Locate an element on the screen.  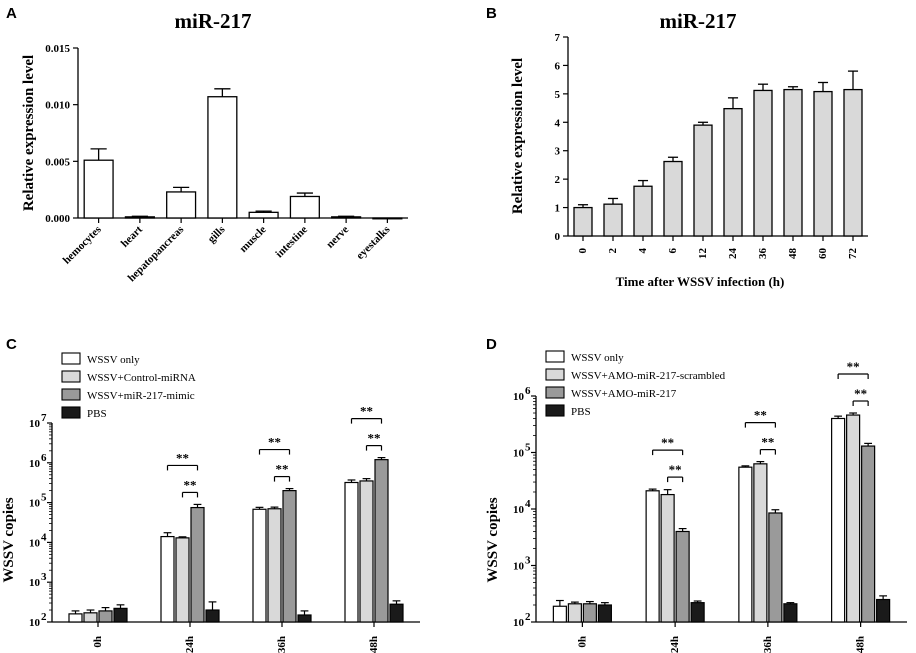
panel-b-y-tick-label: 2 is located at coordinates (558, 180).